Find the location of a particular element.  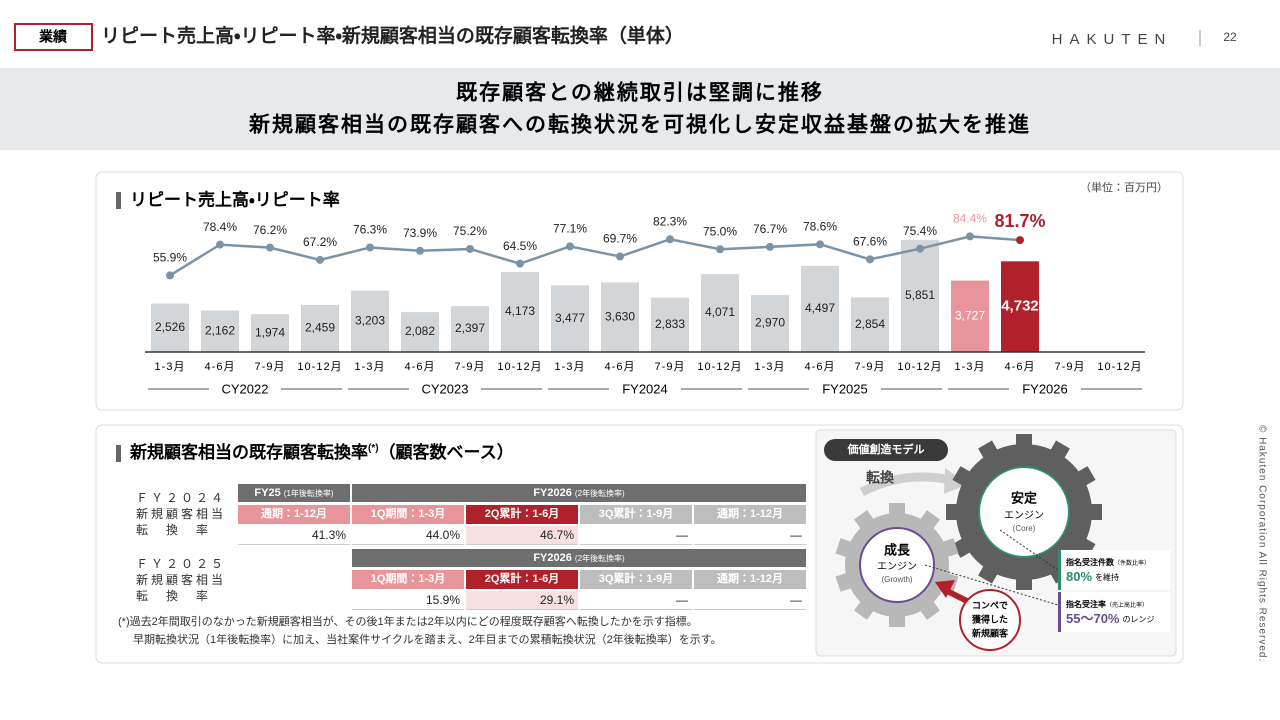

rate-value-label: 75.4% is located at coordinates (920, 231).